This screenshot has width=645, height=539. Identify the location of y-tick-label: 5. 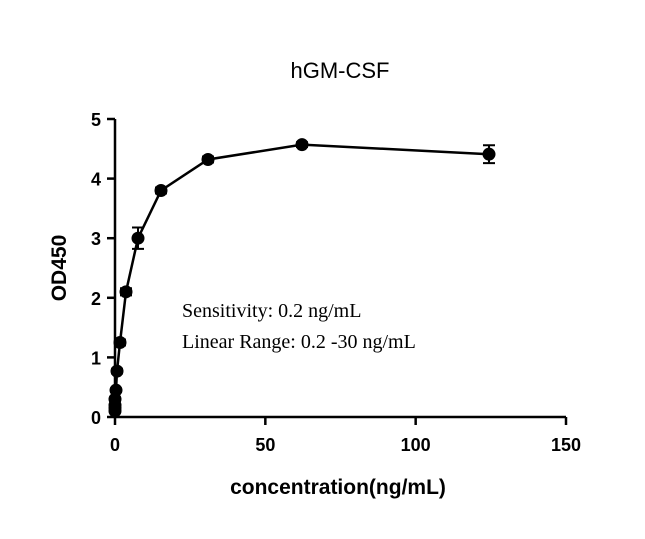
(96, 120).